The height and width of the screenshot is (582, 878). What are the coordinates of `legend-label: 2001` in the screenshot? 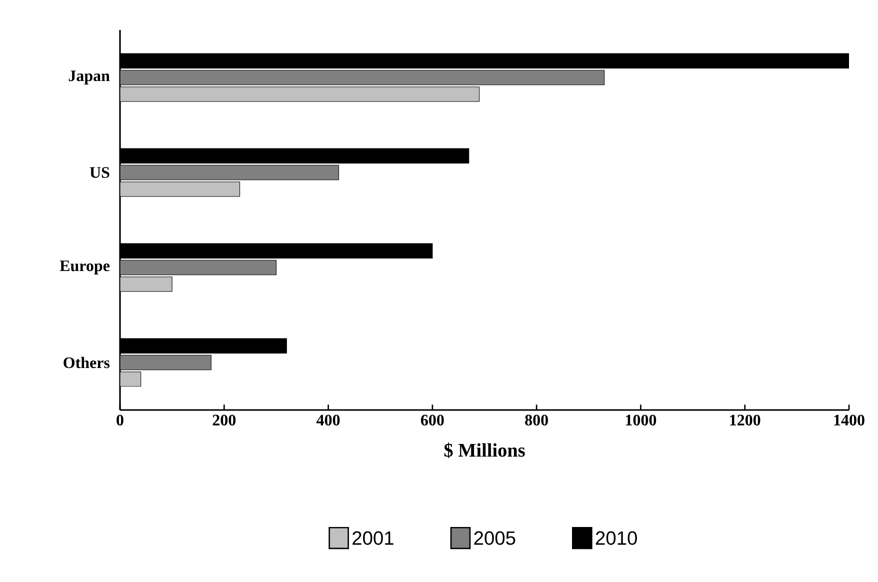 It's located at (373, 538).